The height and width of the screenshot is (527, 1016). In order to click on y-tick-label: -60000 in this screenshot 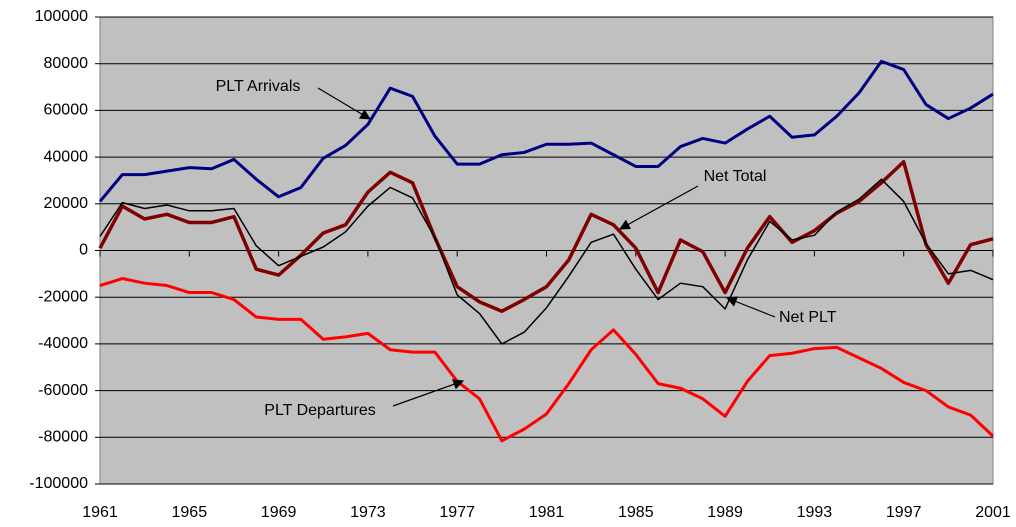, I will do `click(63, 390)`.